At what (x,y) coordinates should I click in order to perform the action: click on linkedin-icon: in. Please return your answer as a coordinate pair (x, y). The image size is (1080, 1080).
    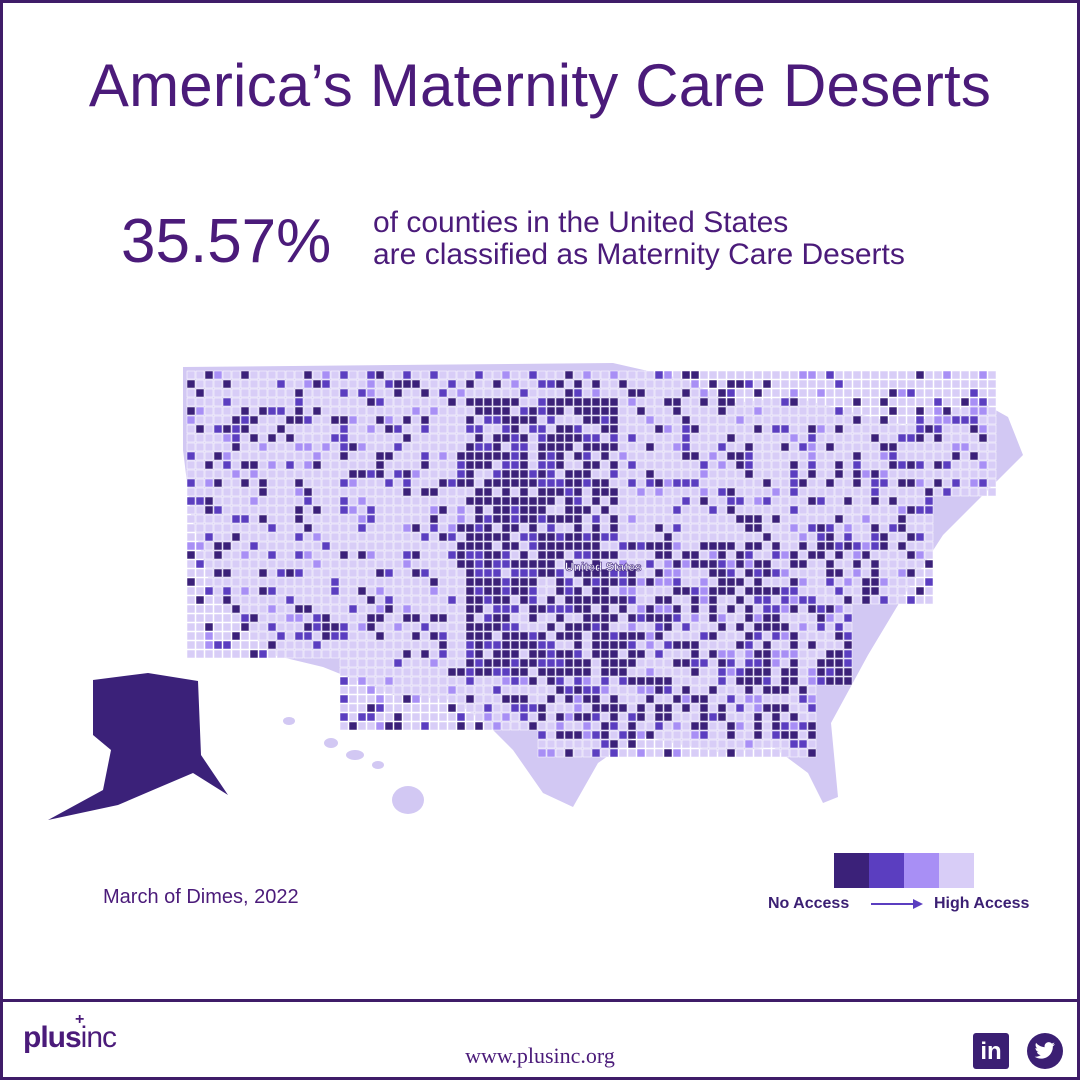
    Looking at the image, I should click on (991, 1051).